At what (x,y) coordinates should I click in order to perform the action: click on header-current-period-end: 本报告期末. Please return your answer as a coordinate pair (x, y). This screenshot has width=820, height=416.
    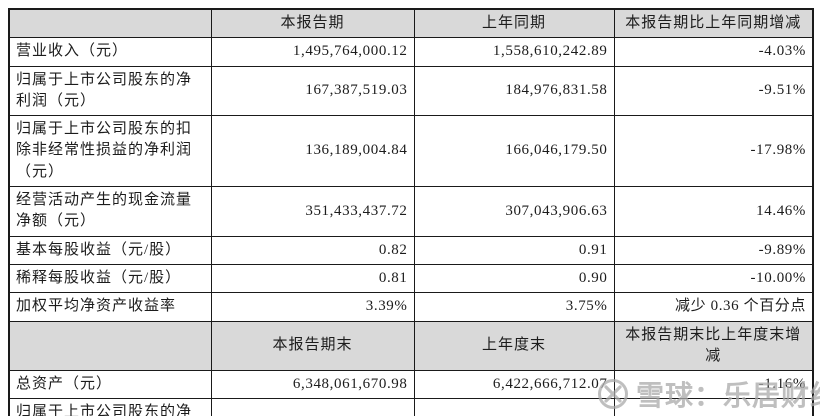
    Looking at the image, I should click on (312, 346).